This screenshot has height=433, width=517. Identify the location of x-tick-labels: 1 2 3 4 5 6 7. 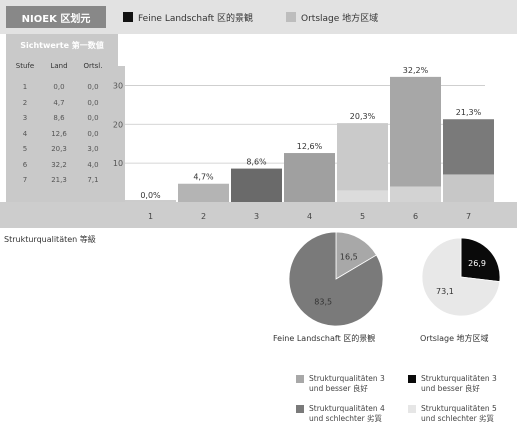
(309, 216).